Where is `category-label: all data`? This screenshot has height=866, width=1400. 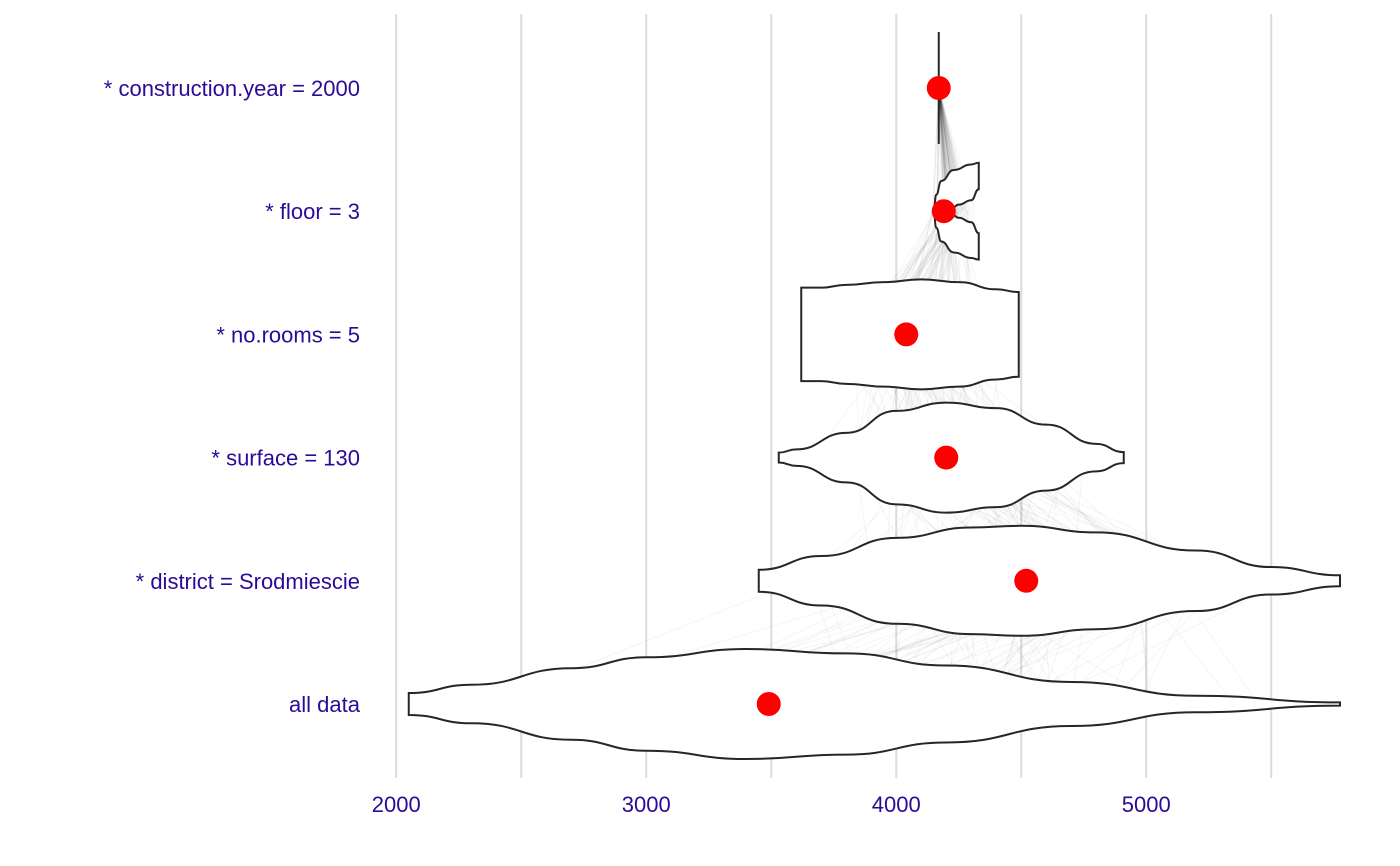 category-label: all data is located at coordinates (325, 704).